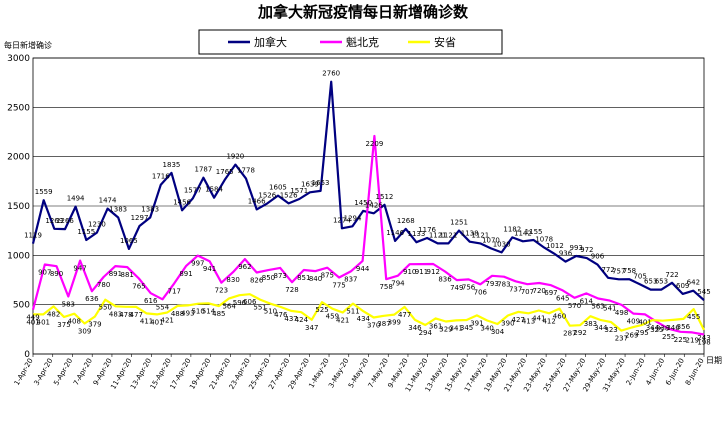  I want to click on data-label: 198, so click(703, 342).